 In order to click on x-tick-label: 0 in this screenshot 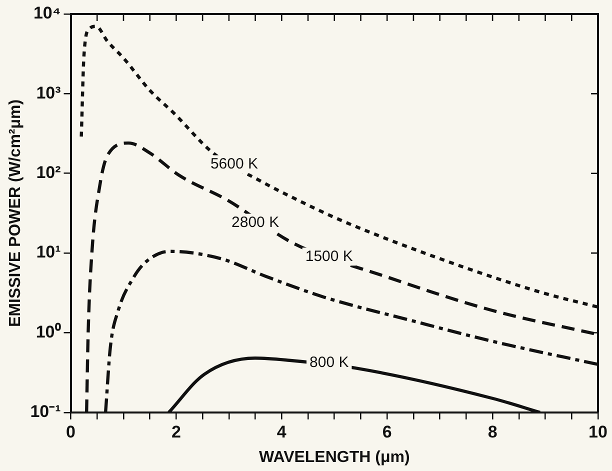, I will do `click(71, 432)`.